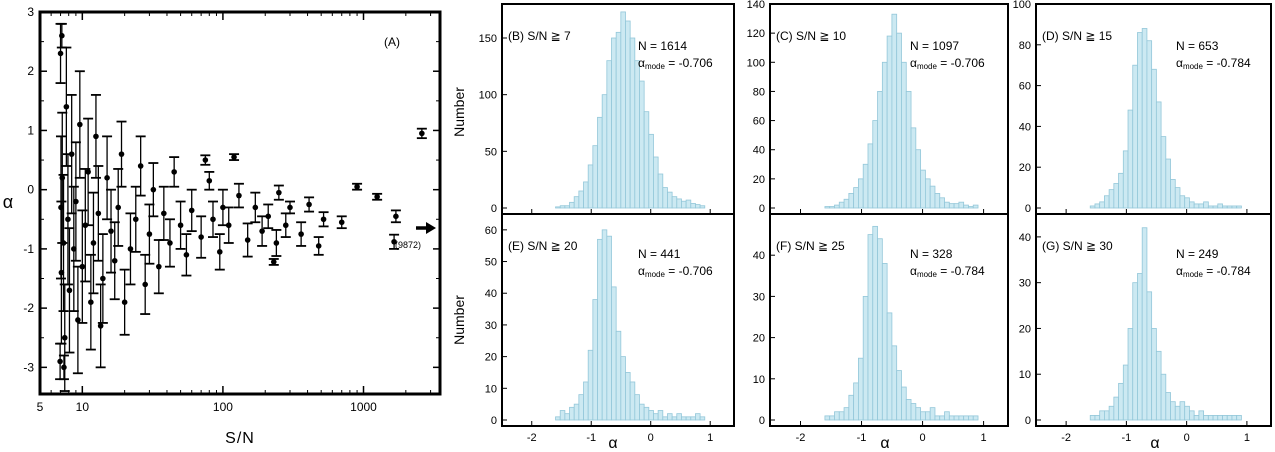  What do you see at coordinates (599, 334) in the screenshot?
I see `panel-e-ticks: 0 10 20 30 40 50 60 -2 -1 0 1` at bounding box center [599, 334].